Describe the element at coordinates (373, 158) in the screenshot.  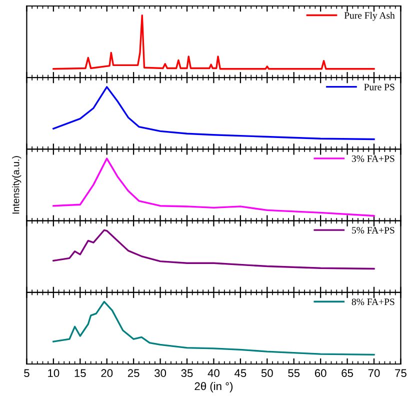
I see `legend-label: 3% FA+PS` at that location.